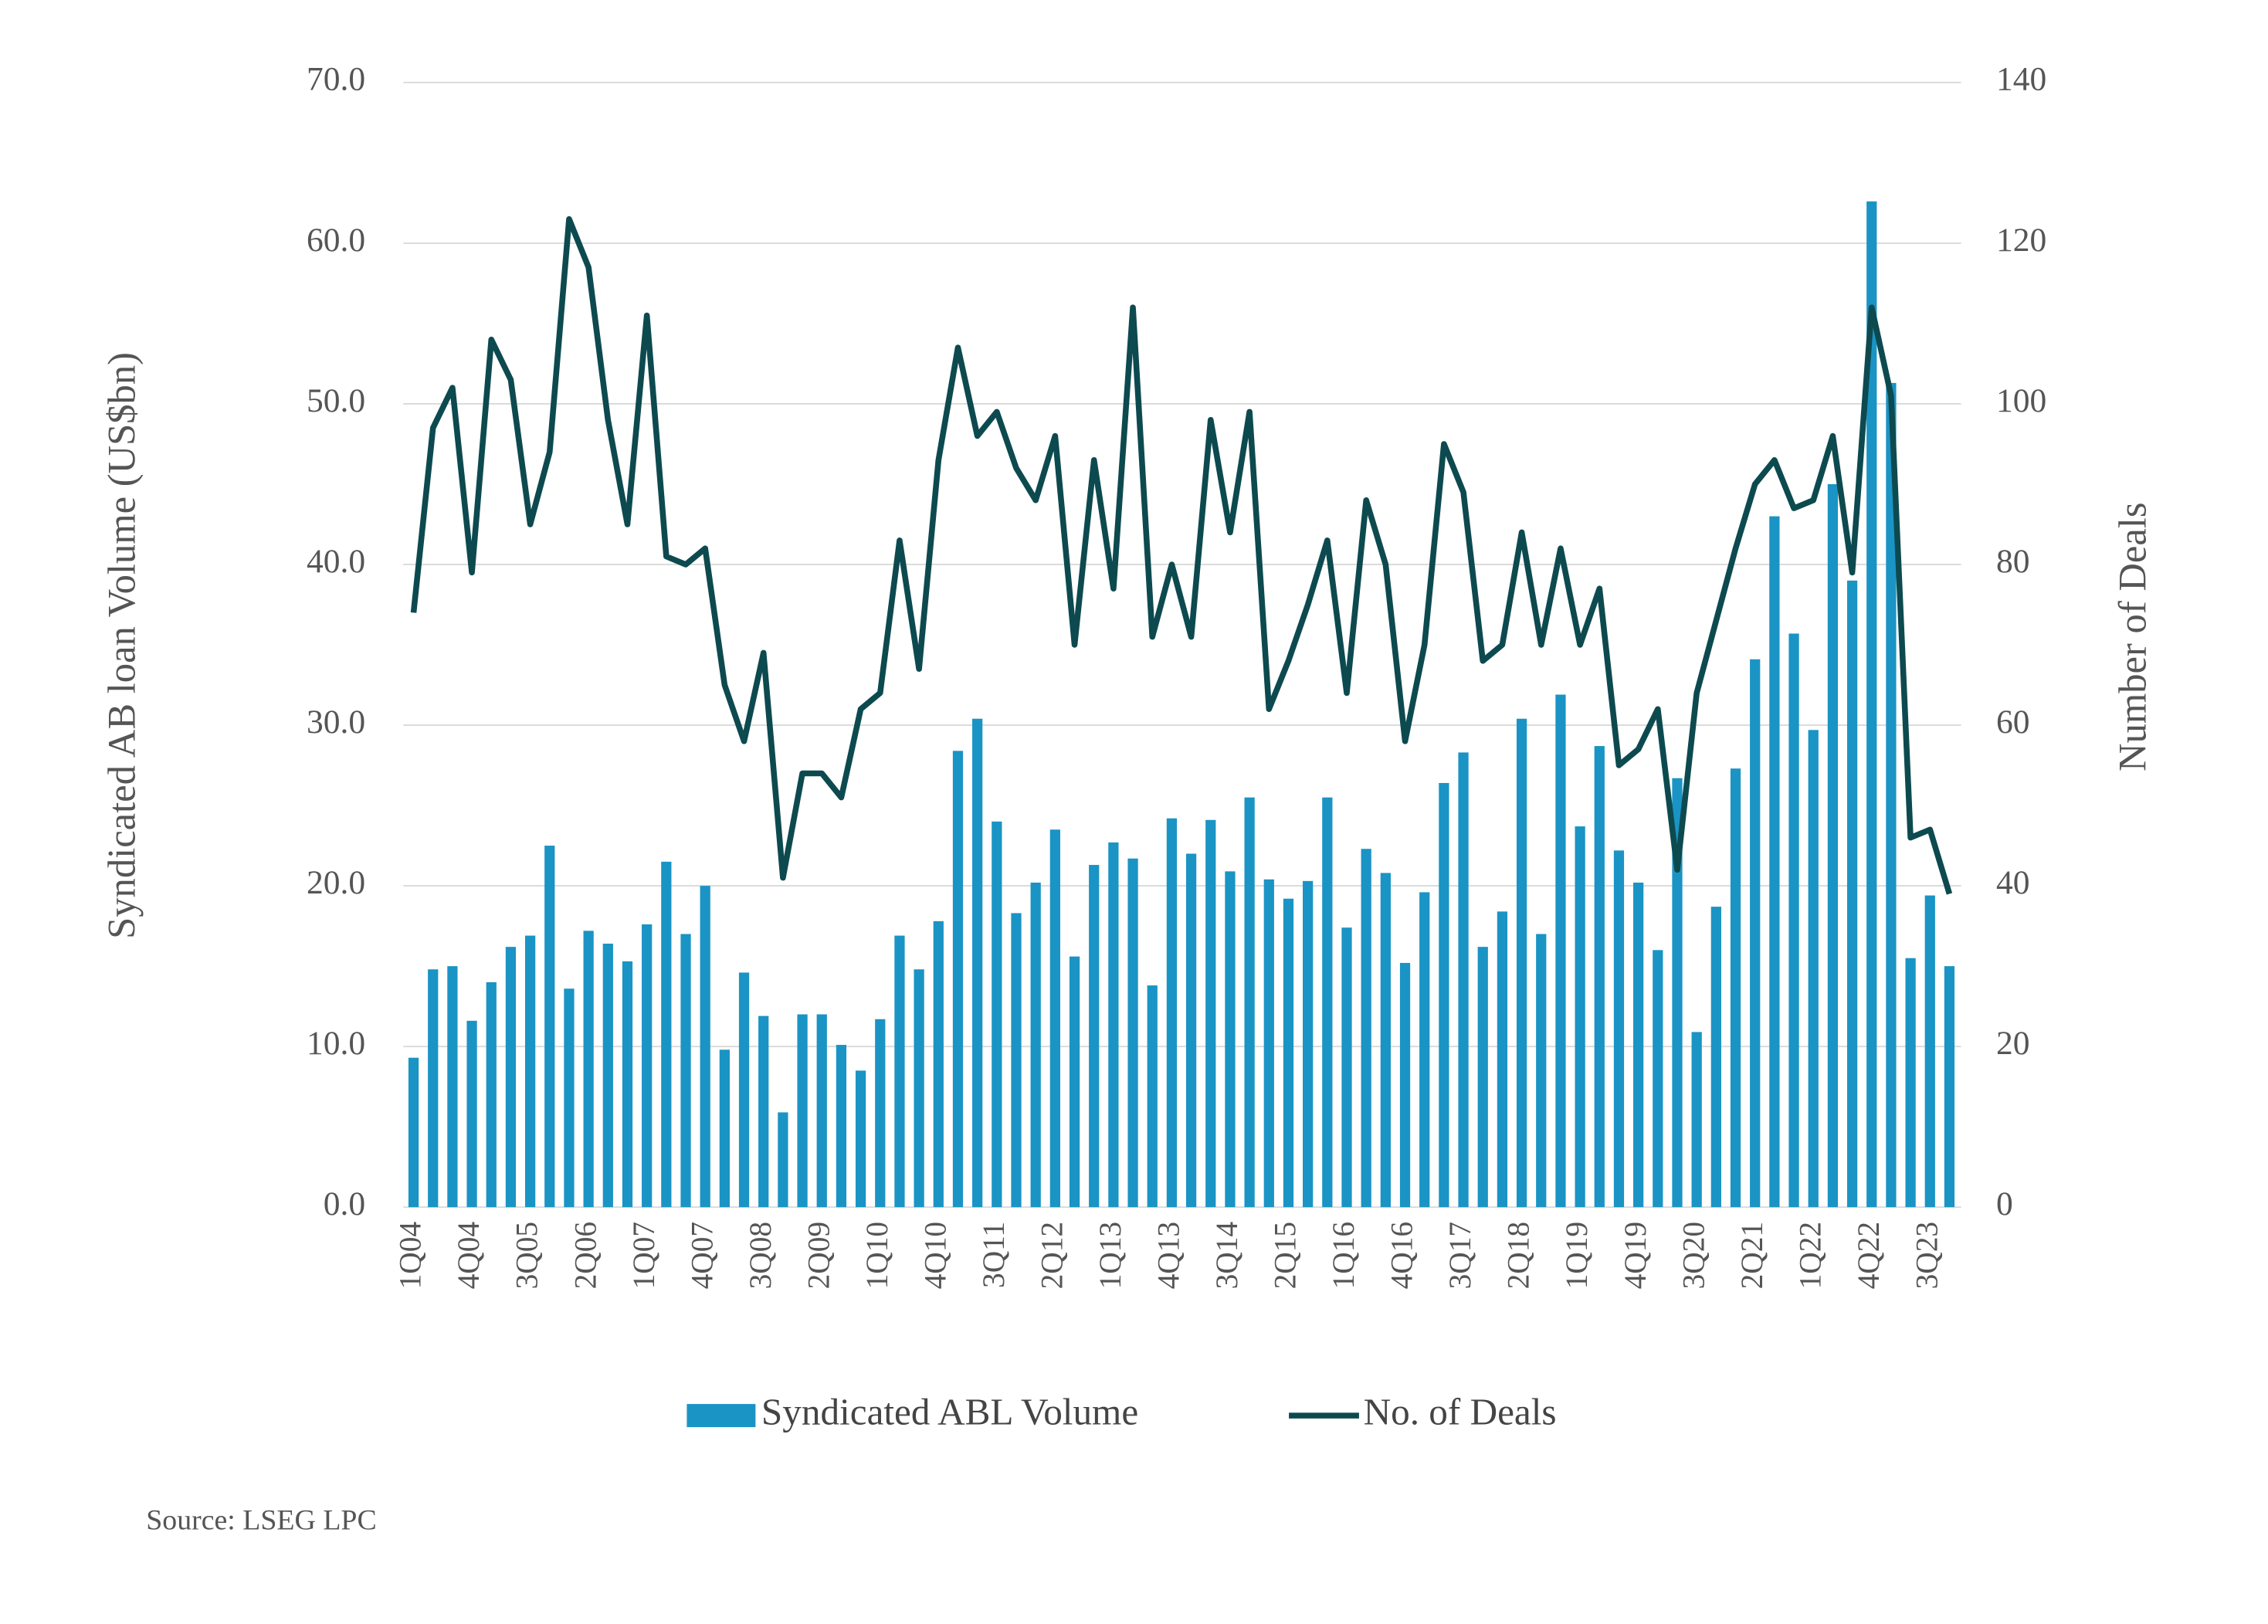 Image resolution: width=2268 pixels, height=1624 pixels. I want to click on x-tick-label: 4Q07, so click(702, 1255).